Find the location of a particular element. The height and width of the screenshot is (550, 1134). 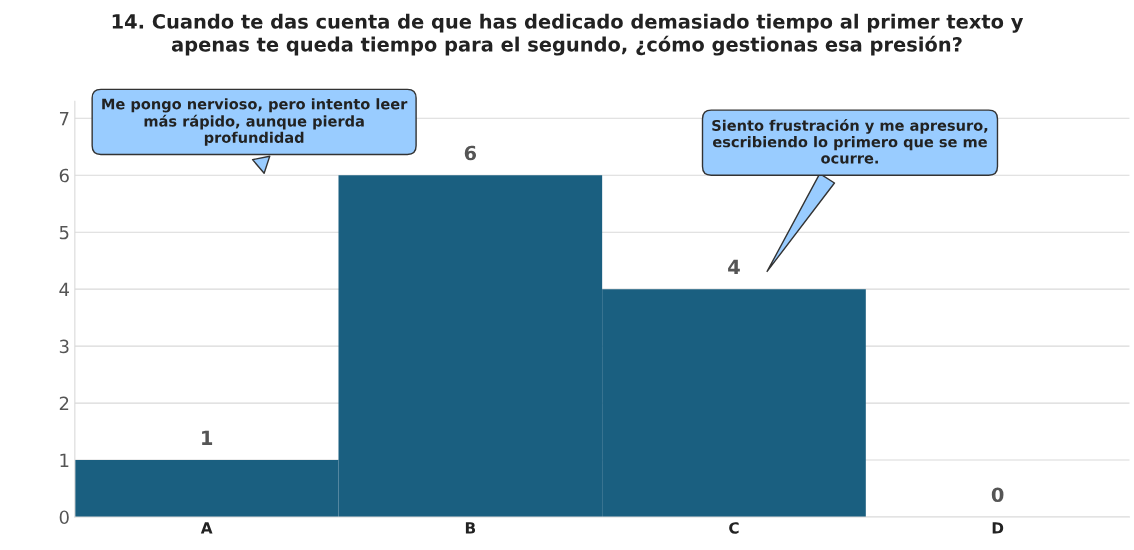

y-tick-label: 2 is located at coordinates (64, 403).